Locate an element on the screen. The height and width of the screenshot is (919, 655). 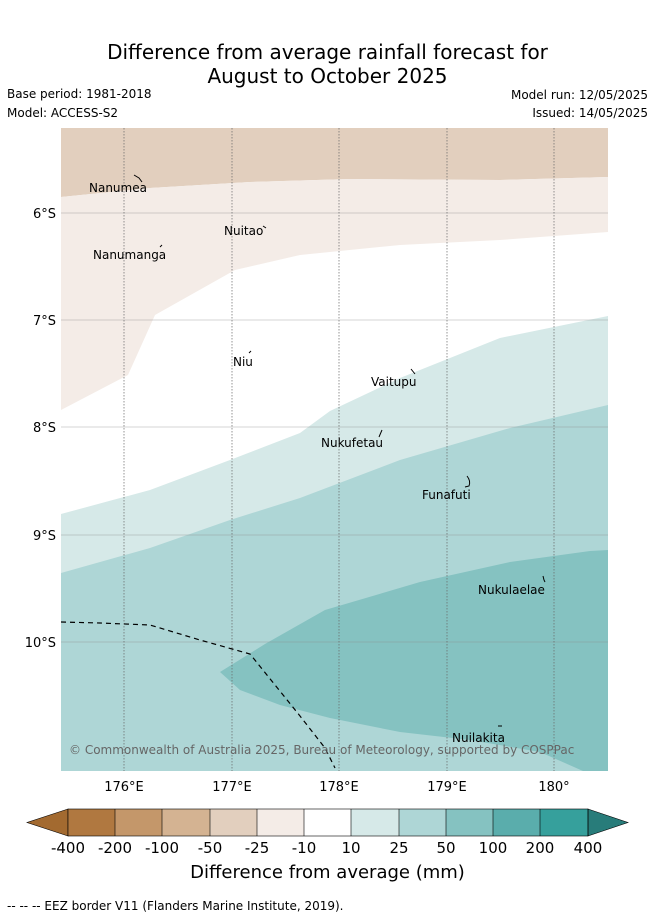
lon-label-176e: 176°E is located at coordinates (124, 787).